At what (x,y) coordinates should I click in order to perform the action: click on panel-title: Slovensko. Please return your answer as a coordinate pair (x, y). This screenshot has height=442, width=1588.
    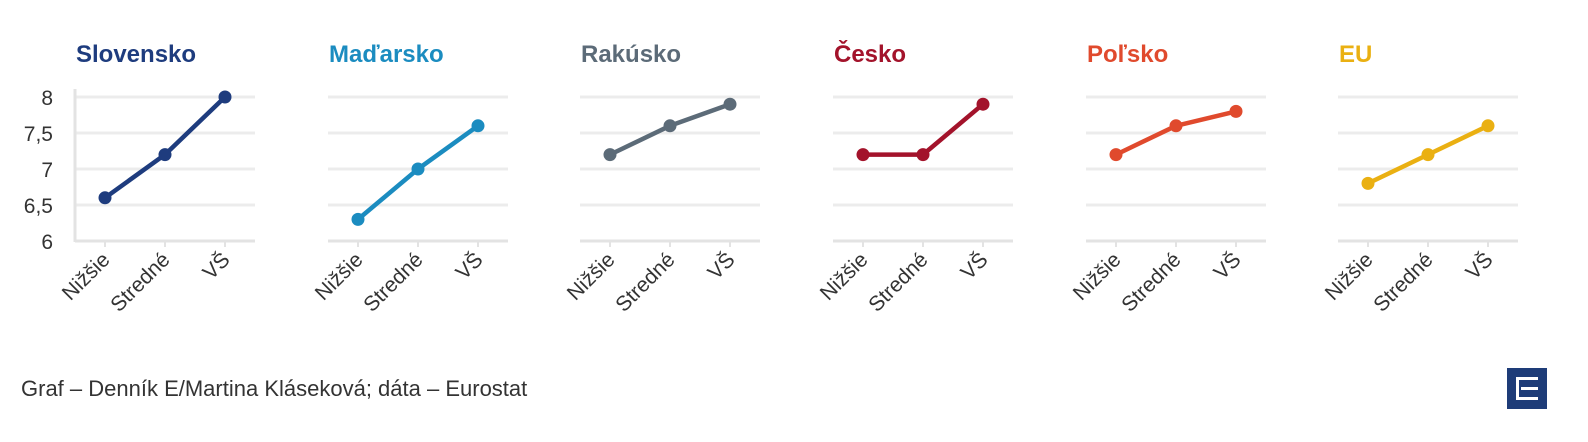
    Looking at the image, I should click on (136, 54).